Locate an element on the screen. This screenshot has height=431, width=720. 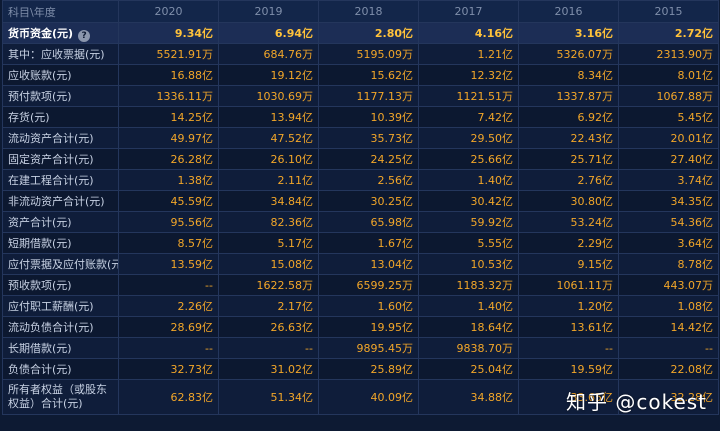
row-label-cell: 应收账款(元) is located at coordinates (60, 75).